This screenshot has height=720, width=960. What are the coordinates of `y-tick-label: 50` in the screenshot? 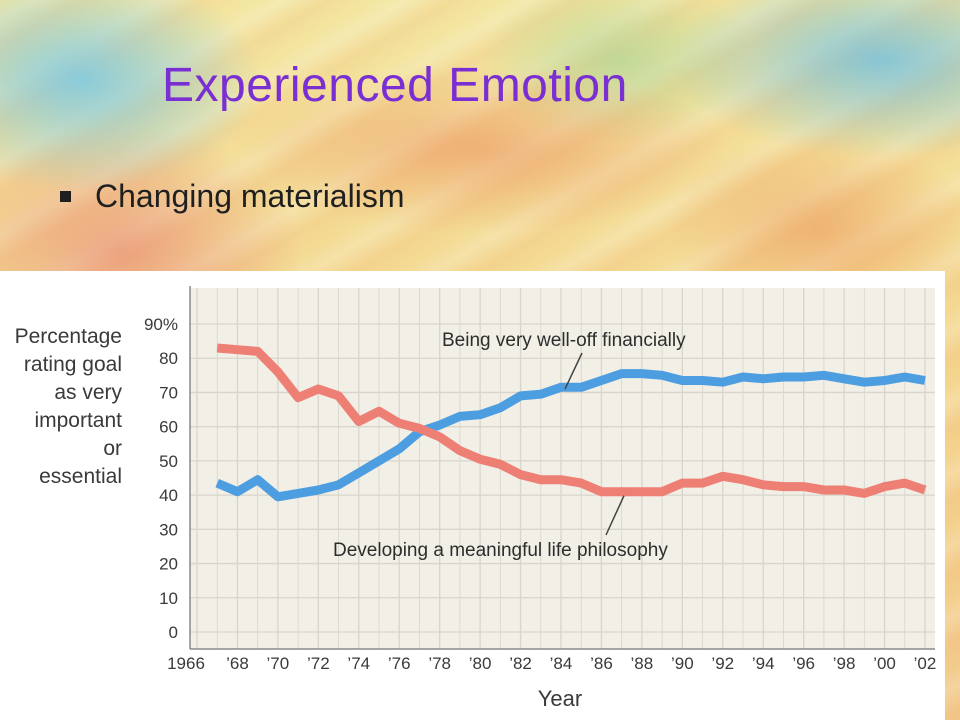 It's located at (168, 461).